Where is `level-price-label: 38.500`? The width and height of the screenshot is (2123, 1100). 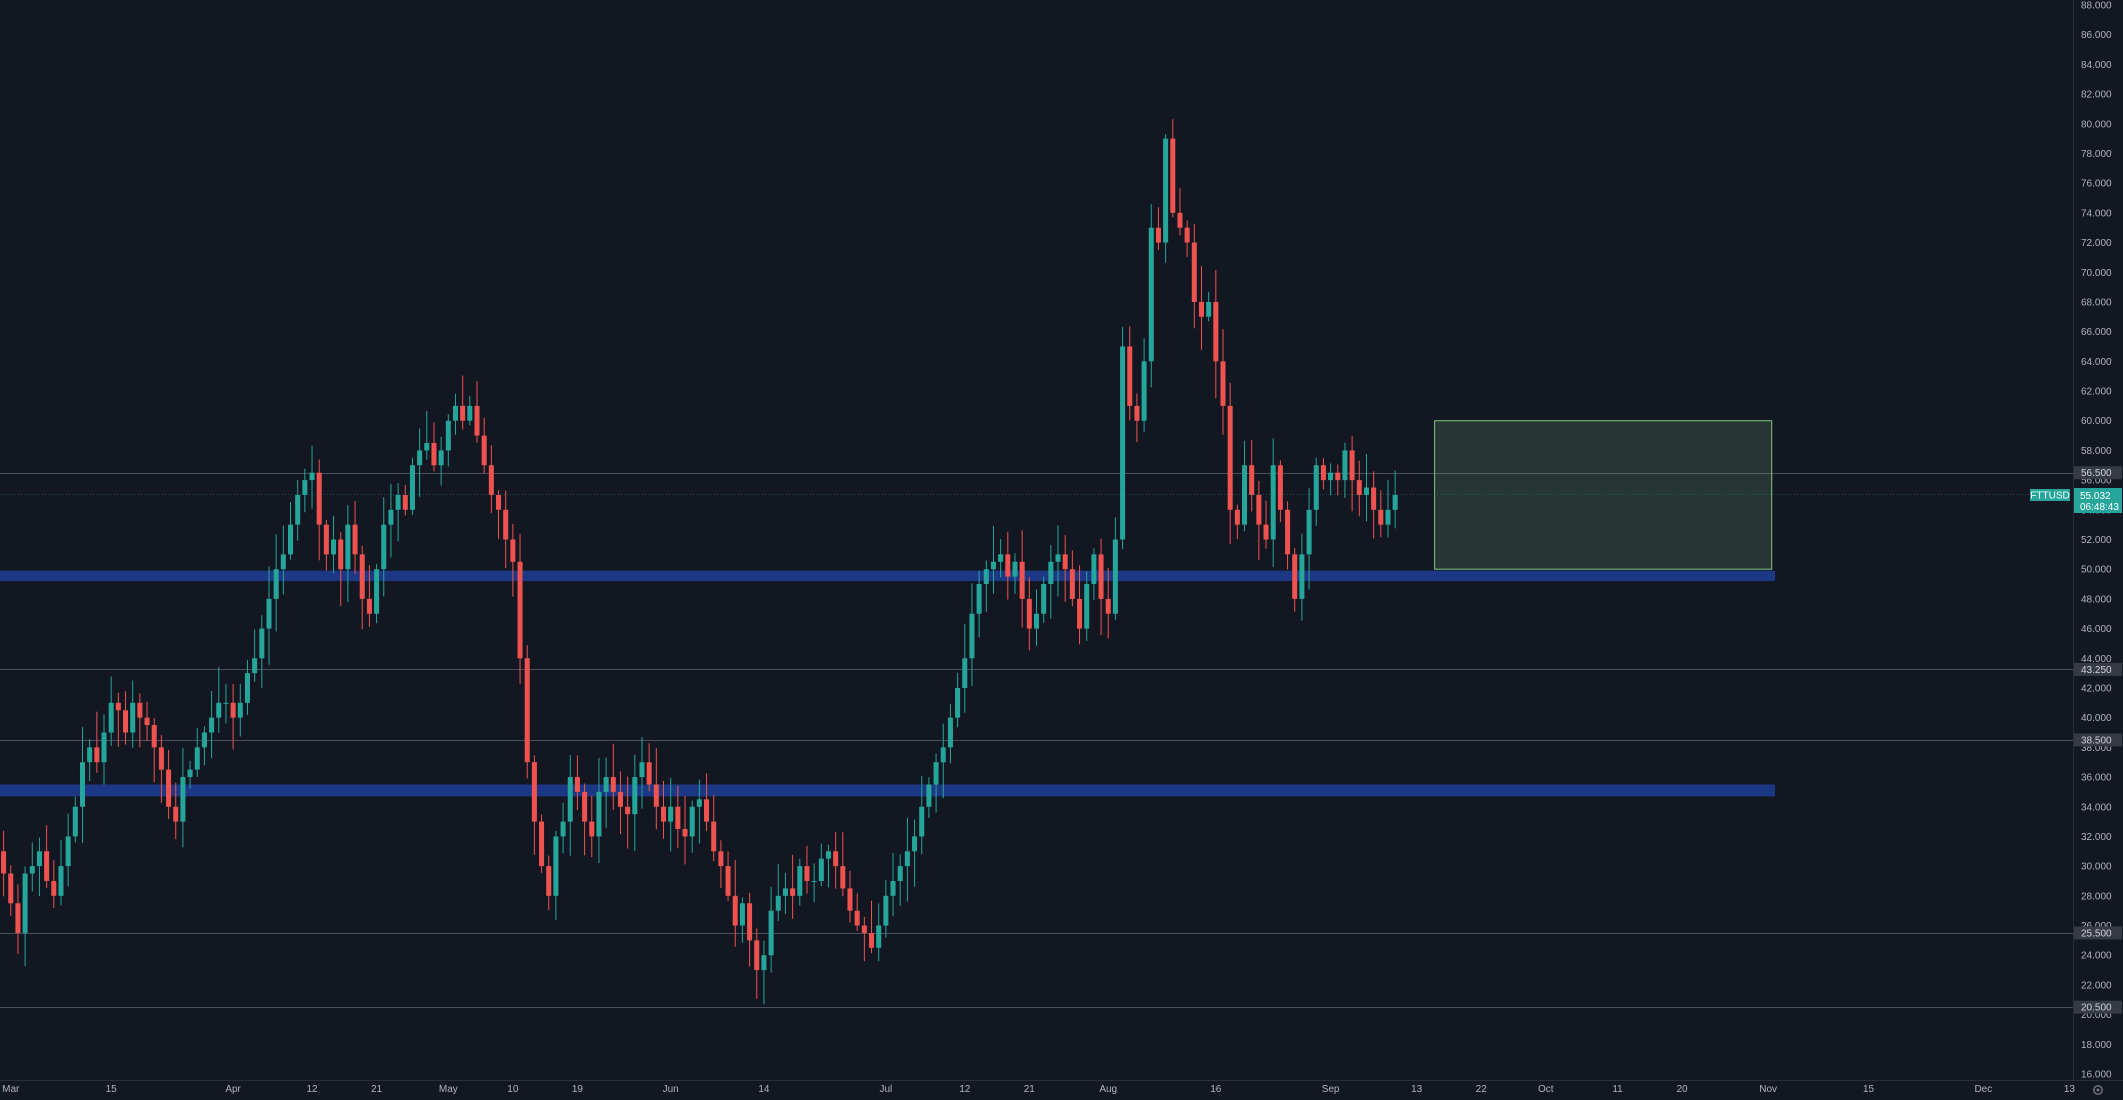
level-price-label: 38.500 is located at coordinates (2096, 740).